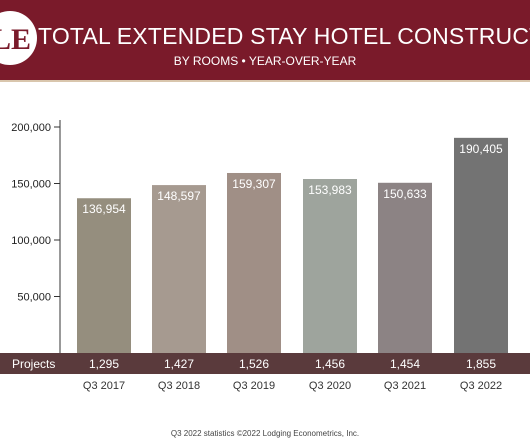 Image resolution: width=530 pixels, height=442 pixels. Describe the element at coordinates (330, 190) in the screenshot. I see `bar-value-label: 153,983` at that location.